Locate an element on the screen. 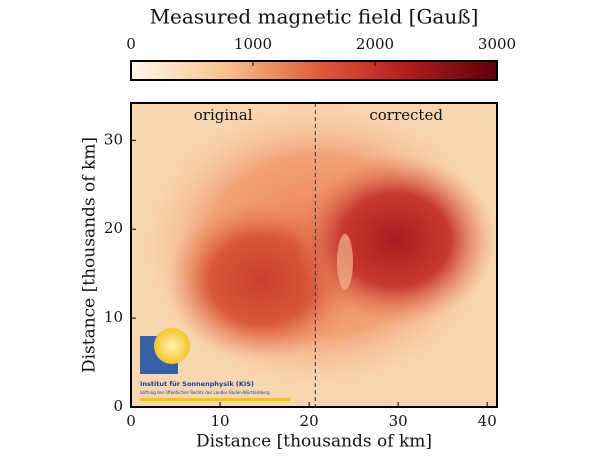 The height and width of the screenshot is (464, 600). logo-name: Institut für Sonnenphysik (KIS) is located at coordinates (197, 384).